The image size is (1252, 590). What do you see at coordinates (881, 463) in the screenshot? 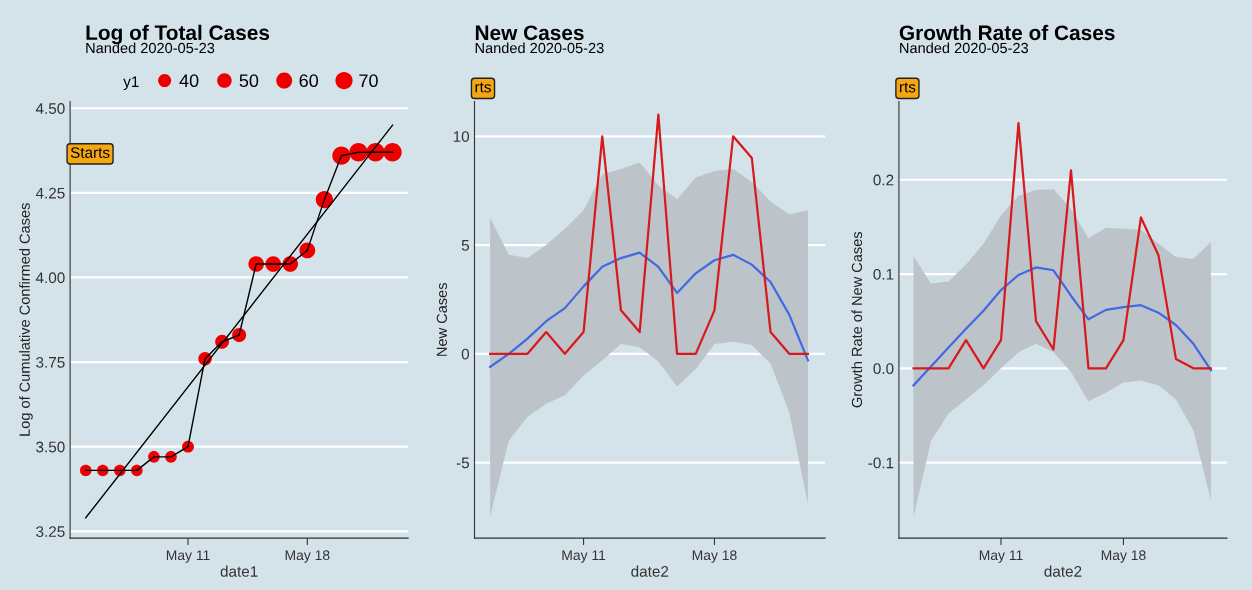
I see `y-tick-label: -0.1` at bounding box center [881, 463].